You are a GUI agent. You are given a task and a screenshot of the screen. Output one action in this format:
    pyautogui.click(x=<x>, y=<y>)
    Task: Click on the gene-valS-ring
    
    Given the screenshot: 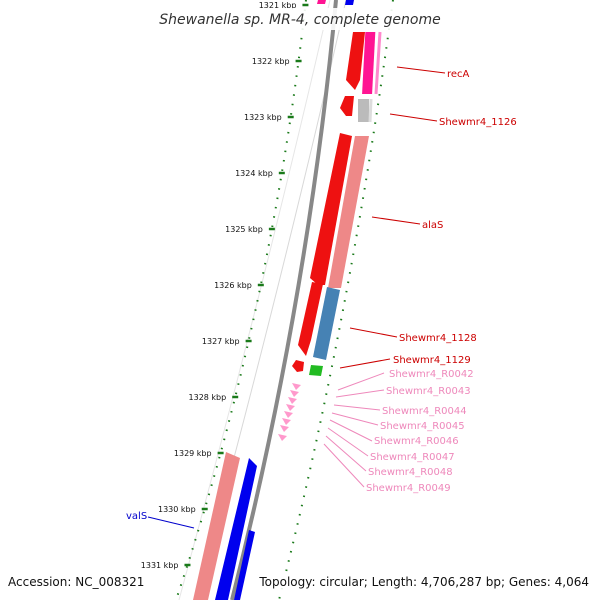 What is the action you would take?
    pyautogui.click(x=216, y=526)
    